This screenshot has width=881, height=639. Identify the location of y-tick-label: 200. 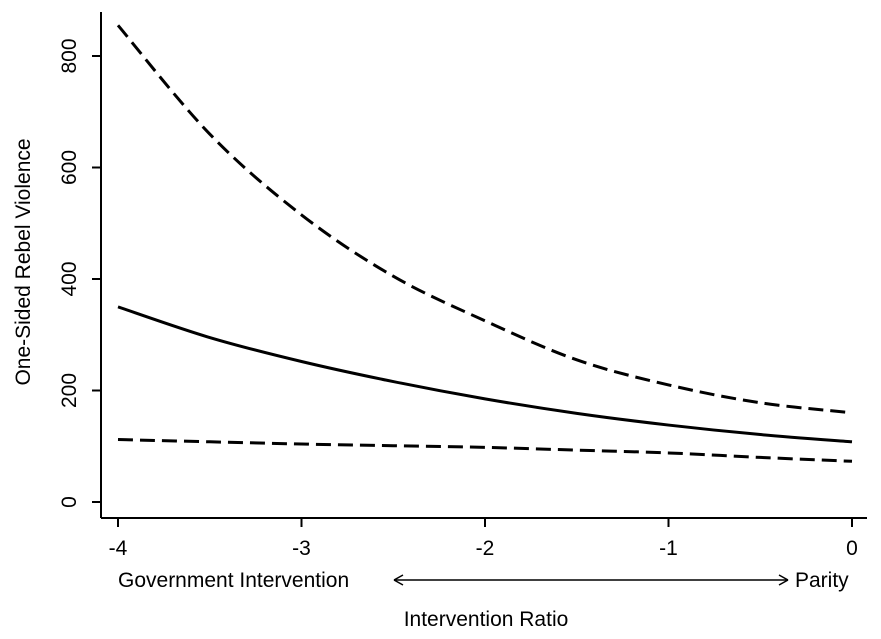
(69, 390).